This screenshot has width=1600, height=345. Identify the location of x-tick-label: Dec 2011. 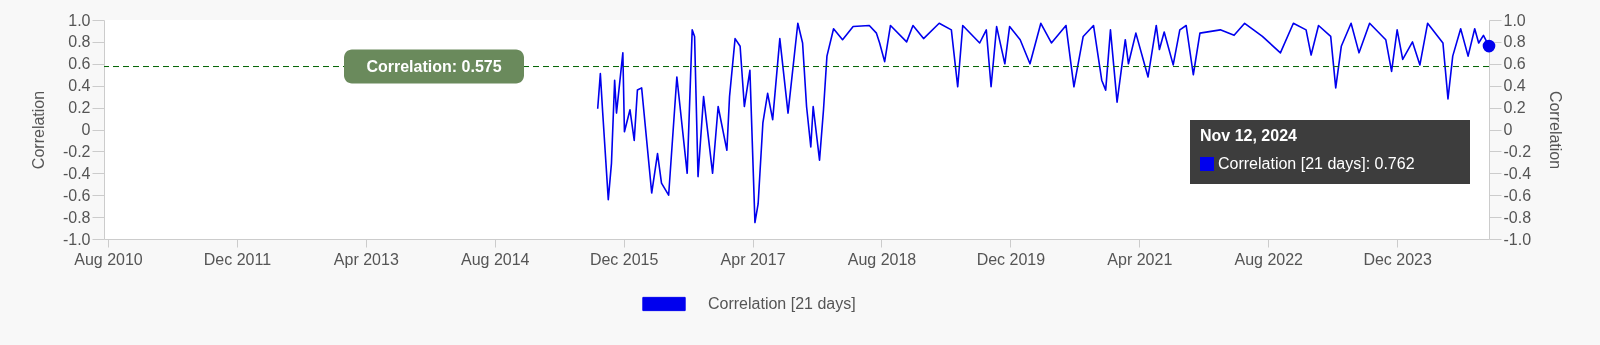
(237, 259).